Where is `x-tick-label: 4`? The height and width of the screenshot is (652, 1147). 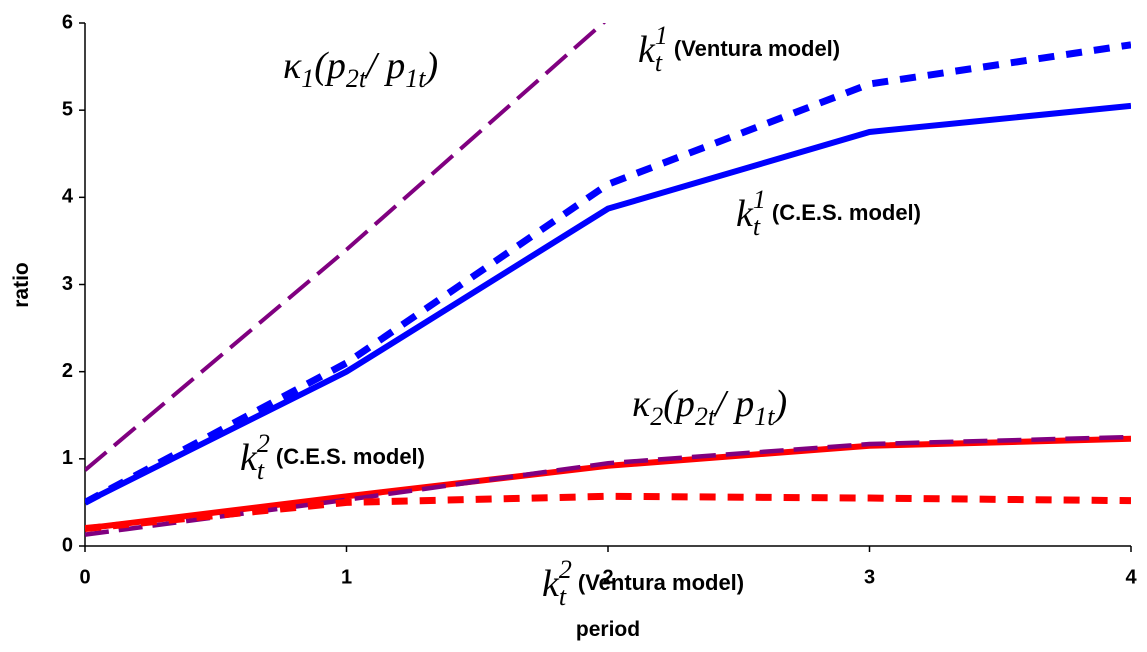
x-tick-label: 4 is located at coordinates (1131, 577).